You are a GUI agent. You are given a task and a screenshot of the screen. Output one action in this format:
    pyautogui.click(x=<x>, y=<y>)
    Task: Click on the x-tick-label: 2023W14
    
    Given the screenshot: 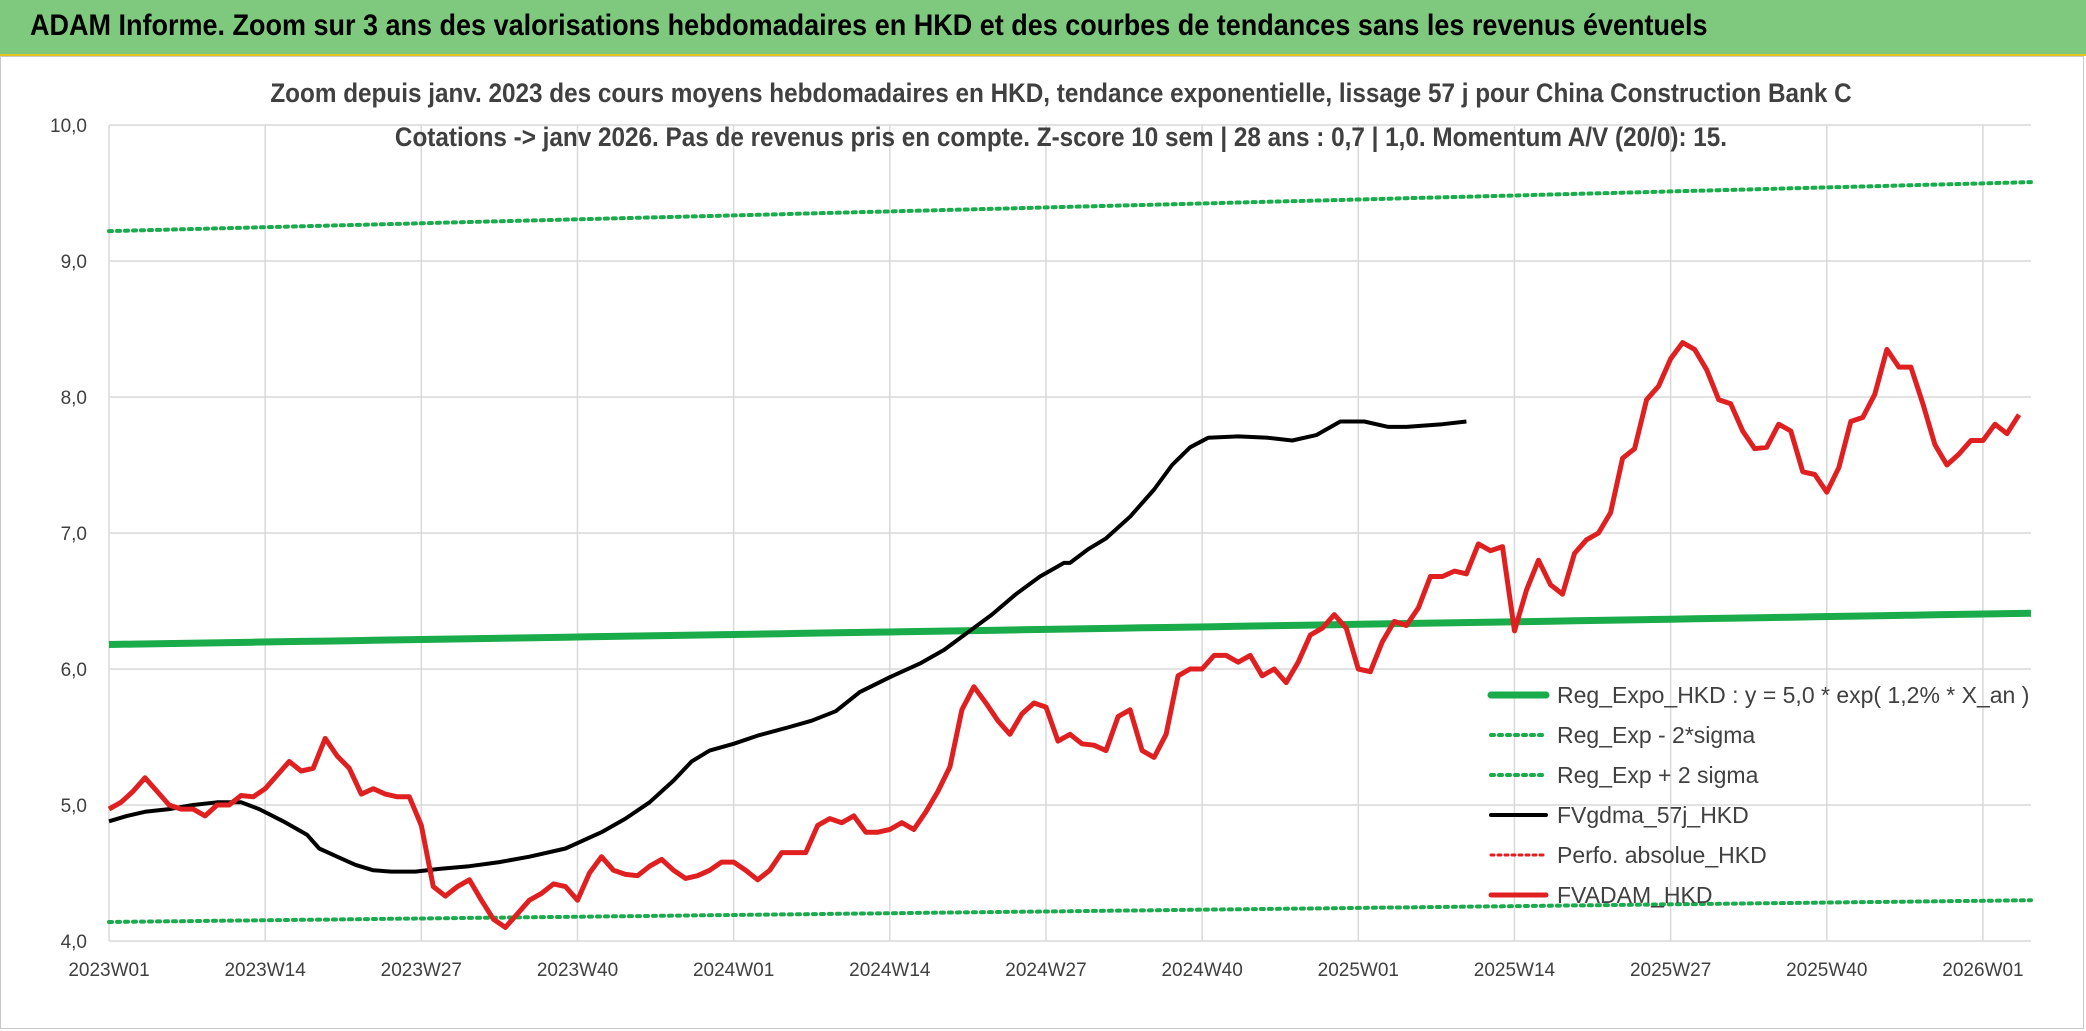 What is the action you would take?
    pyautogui.click(x=265, y=970)
    